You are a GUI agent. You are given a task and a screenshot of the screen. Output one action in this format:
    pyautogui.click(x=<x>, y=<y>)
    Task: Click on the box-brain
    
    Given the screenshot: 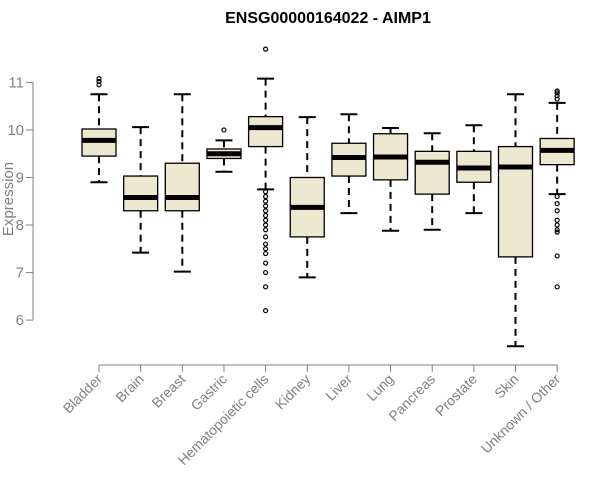 What is the action you would take?
    pyautogui.click(x=141, y=190)
    